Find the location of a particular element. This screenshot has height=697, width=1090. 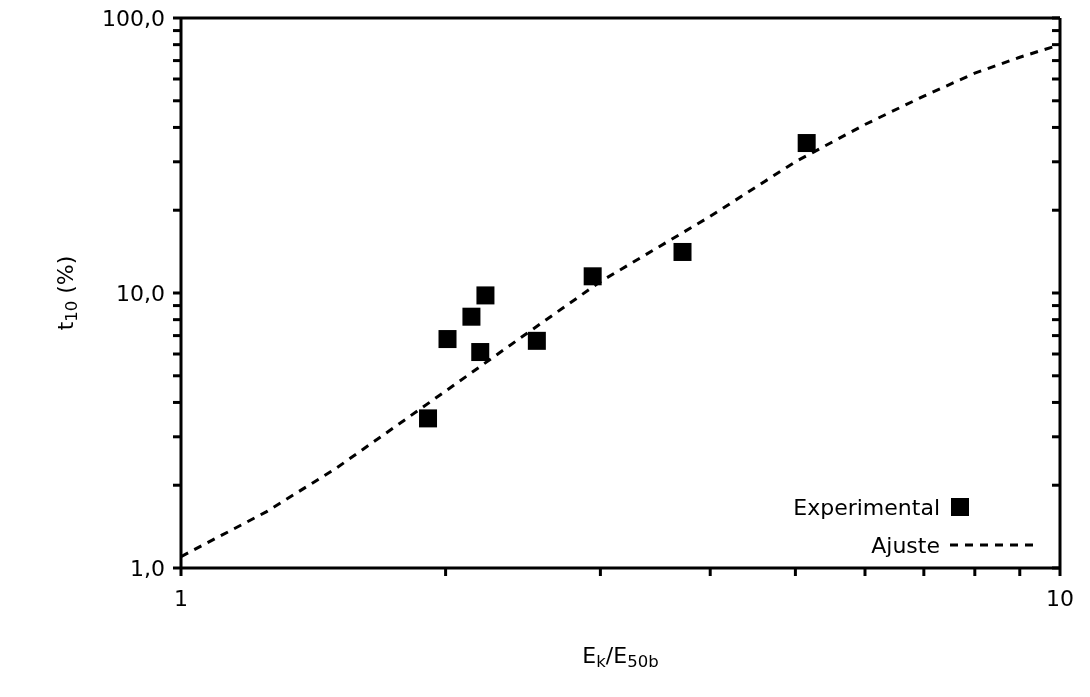

y-tick-label: 10,0 is located at coordinates (140, 293).